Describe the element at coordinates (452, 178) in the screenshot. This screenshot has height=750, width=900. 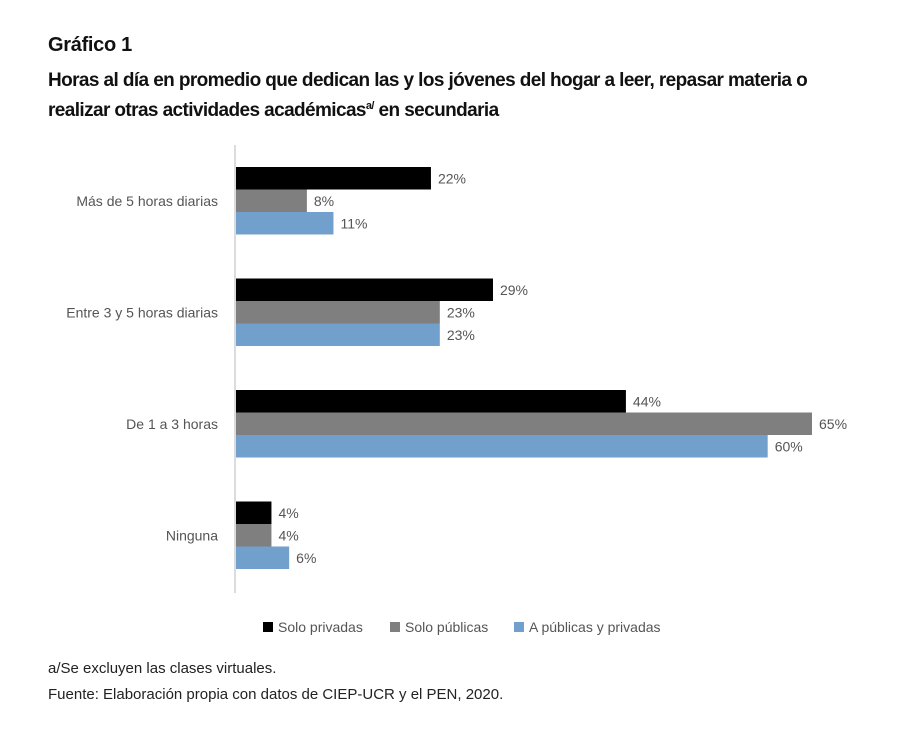
I see `data-label-solo-privadas-mas-de-5-horas-diarias: 22%` at that location.